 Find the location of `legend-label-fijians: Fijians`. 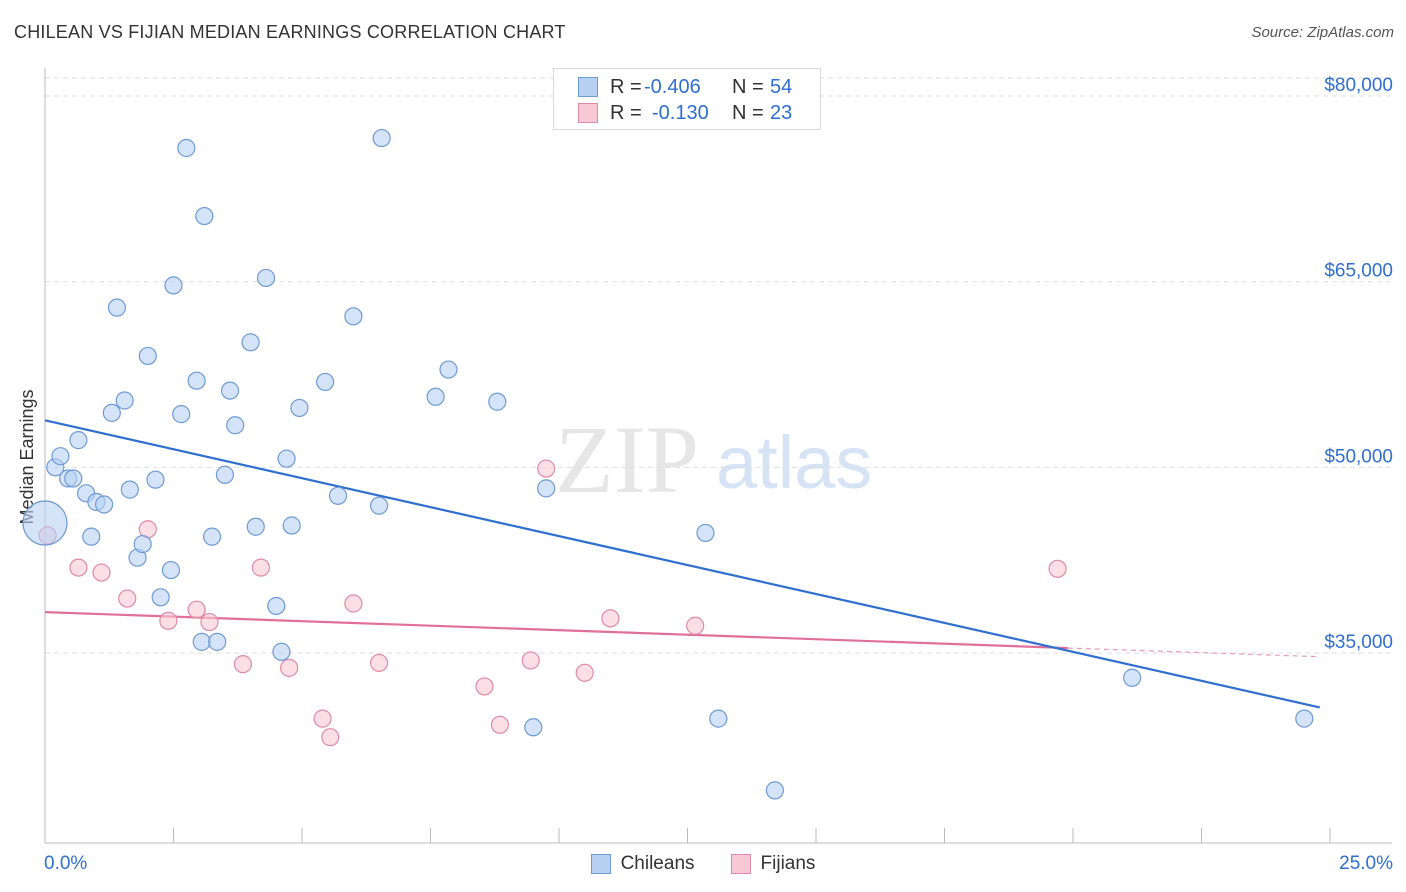

legend-label-fijians: Fijians is located at coordinates (788, 863).